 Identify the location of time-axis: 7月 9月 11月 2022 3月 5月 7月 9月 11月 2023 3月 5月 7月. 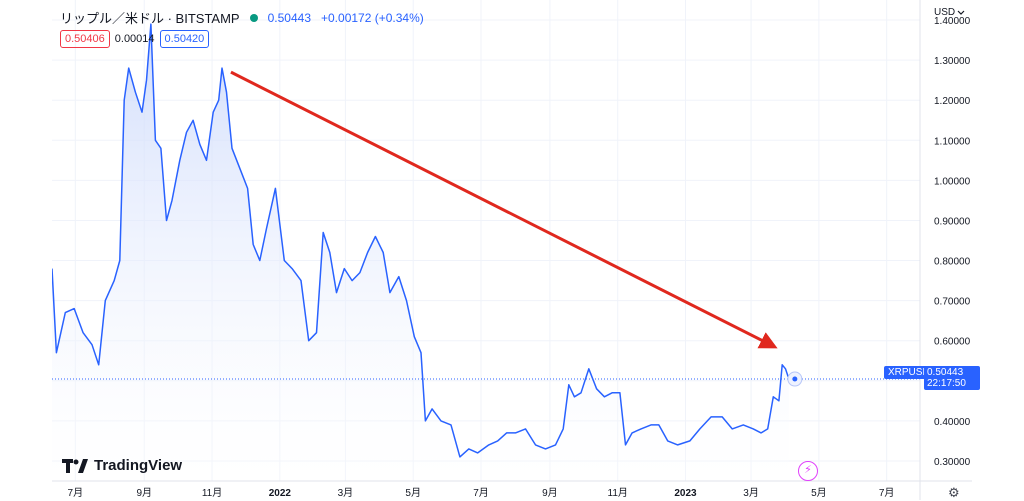
(481, 493).